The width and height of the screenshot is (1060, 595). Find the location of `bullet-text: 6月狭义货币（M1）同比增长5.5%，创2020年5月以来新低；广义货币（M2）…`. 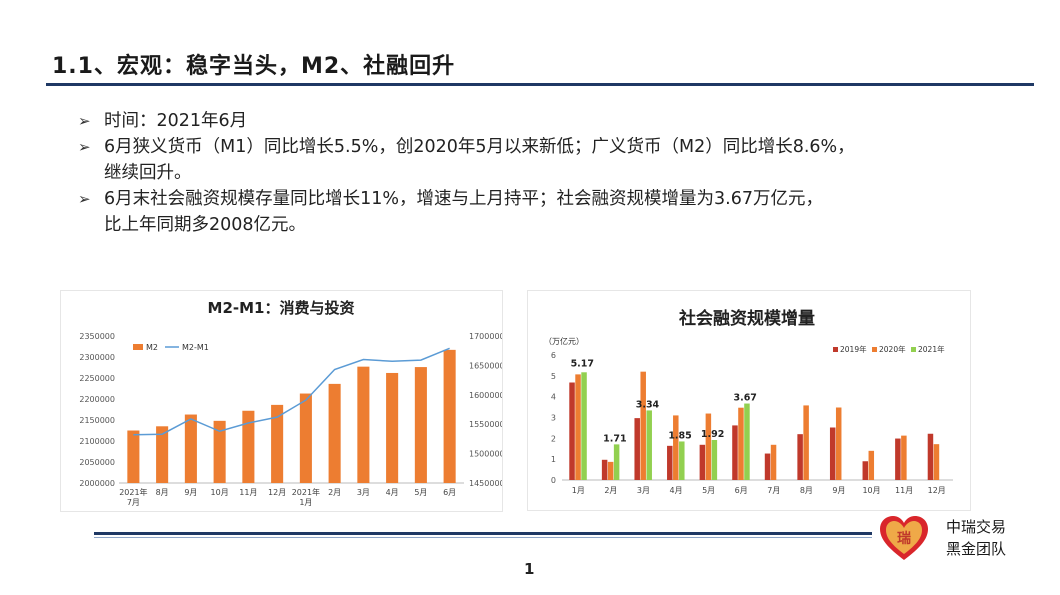

bullet-text: 6月狭义货币（M1）同比增长5.5%，创2020年5月以来新低；广义货币（M2）… is located at coordinates (479, 147).